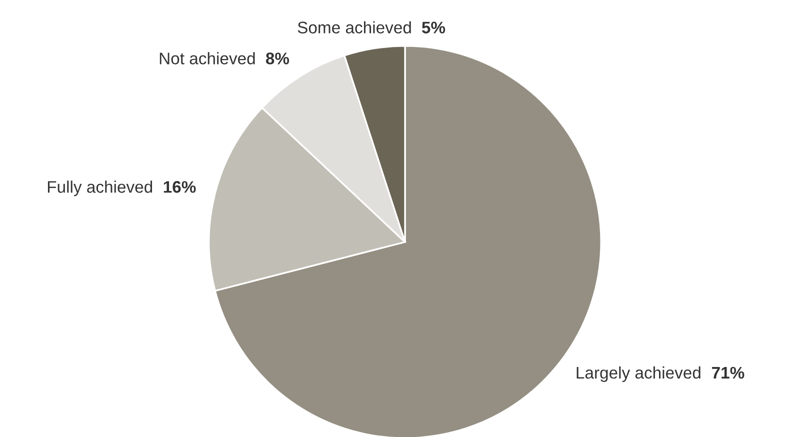 This screenshot has height=437, width=811. I want to click on slice-label: Not achieved, so click(207, 58).